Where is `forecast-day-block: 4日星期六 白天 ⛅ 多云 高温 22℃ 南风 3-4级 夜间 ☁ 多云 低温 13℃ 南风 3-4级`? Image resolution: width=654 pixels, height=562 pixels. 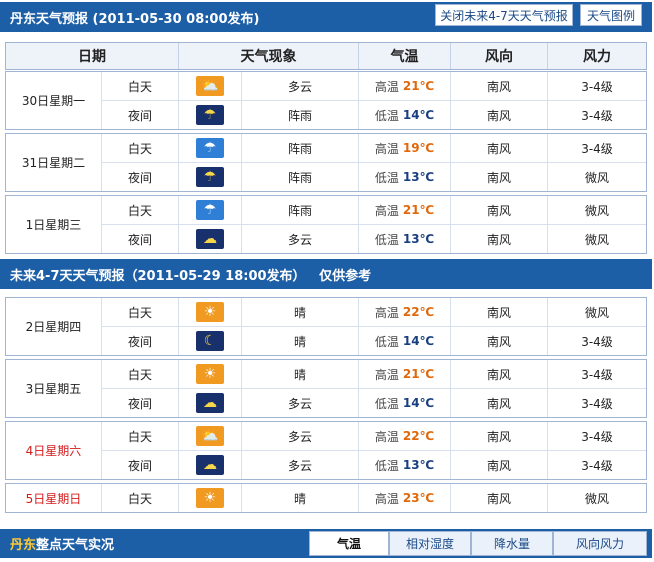 forecast-day-block: 4日星期六 白天 ⛅ 多云 高温 22℃ 南风 3-4级 夜间 ☁ 多云 低温 13℃ 南风 3-4级 is located at coordinates (326, 450).